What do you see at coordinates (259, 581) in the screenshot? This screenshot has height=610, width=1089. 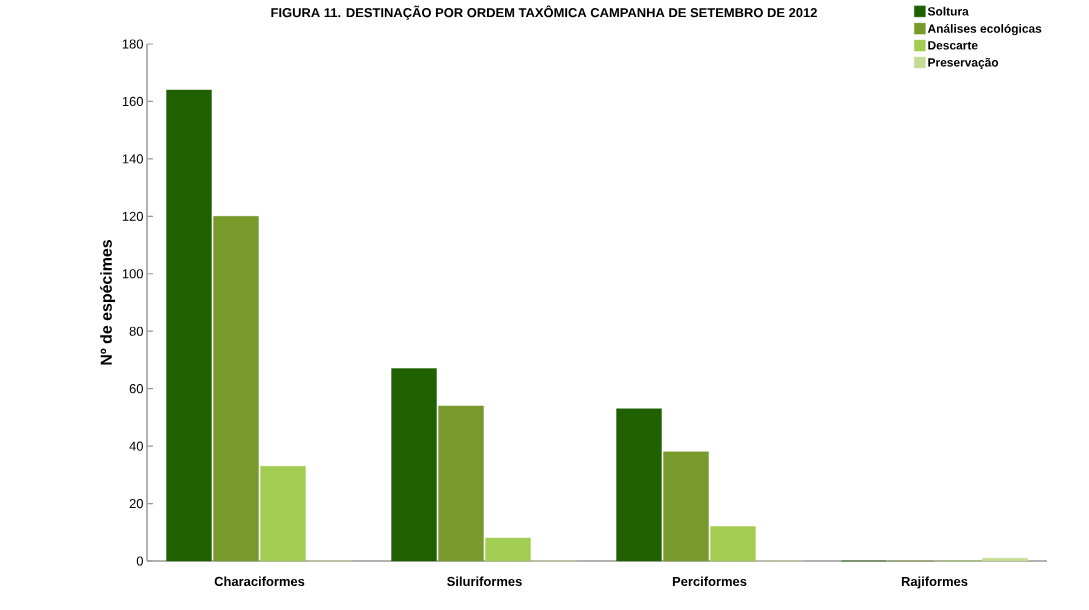 I see `x-tick-label: Characiformes` at bounding box center [259, 581].